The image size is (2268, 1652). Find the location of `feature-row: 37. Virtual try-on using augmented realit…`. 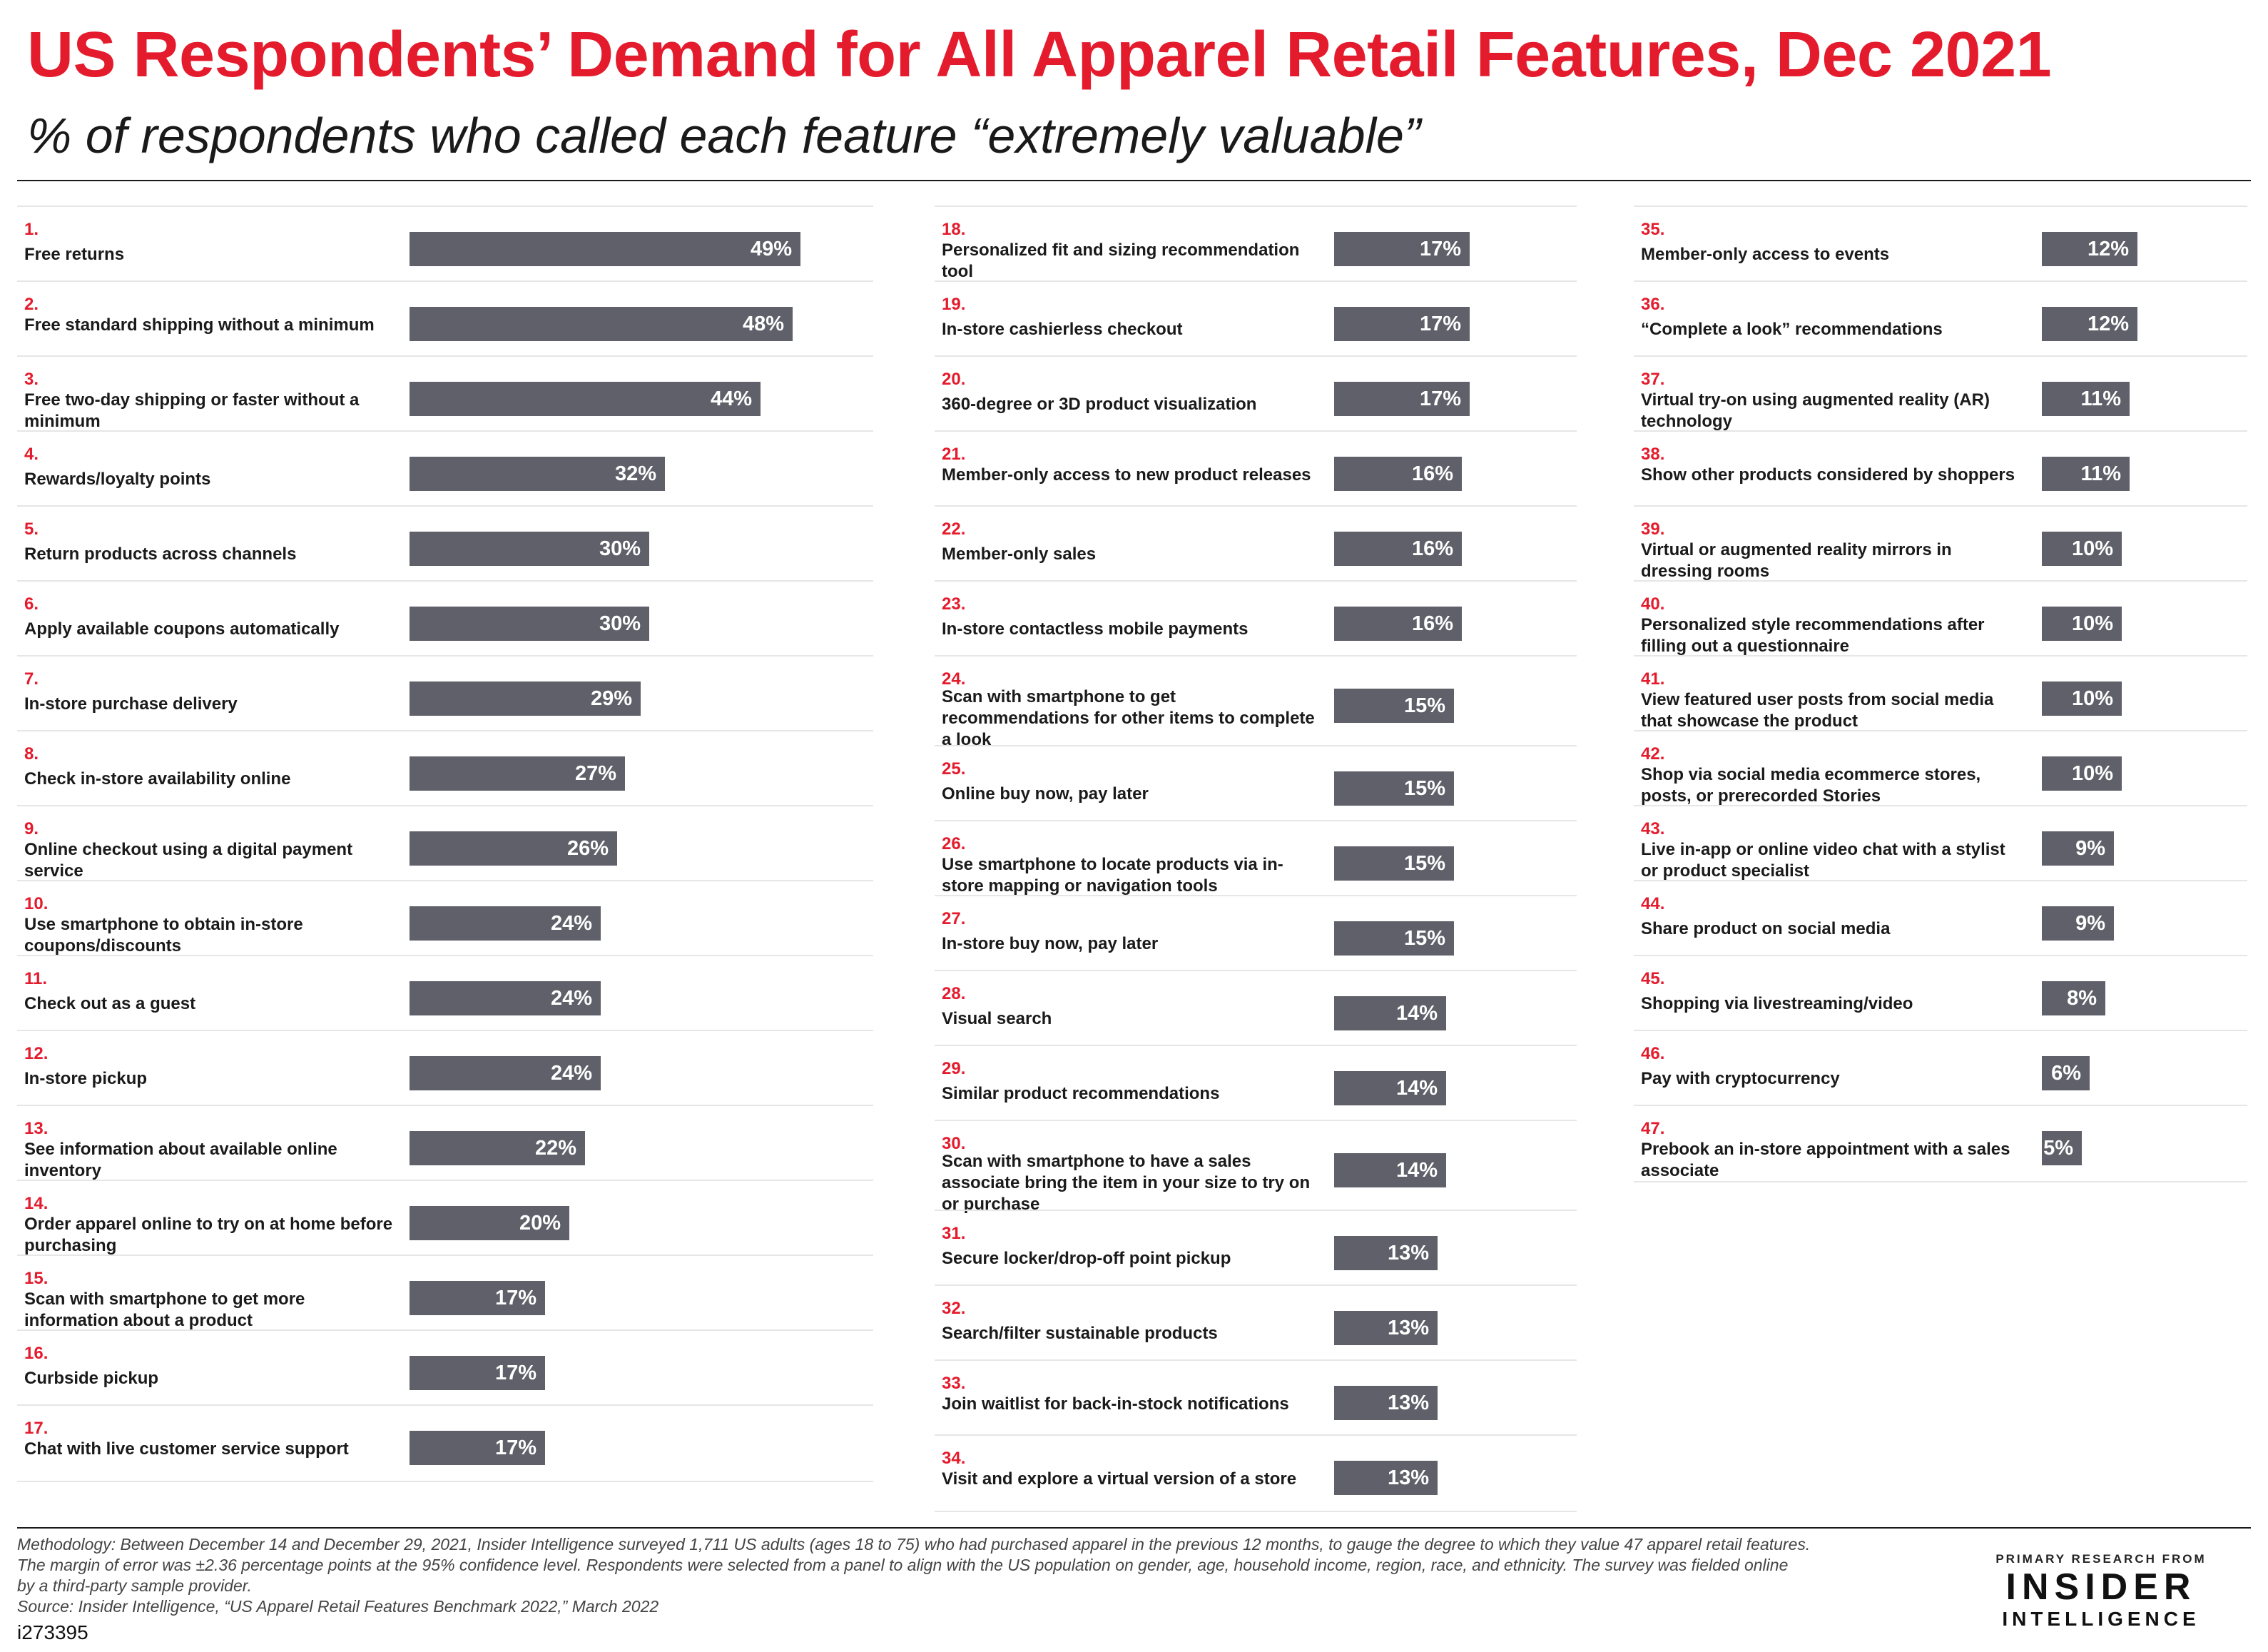

feature-row: 37. Virtual try-on using augmented realit… is located at coordinates (1941, 393).